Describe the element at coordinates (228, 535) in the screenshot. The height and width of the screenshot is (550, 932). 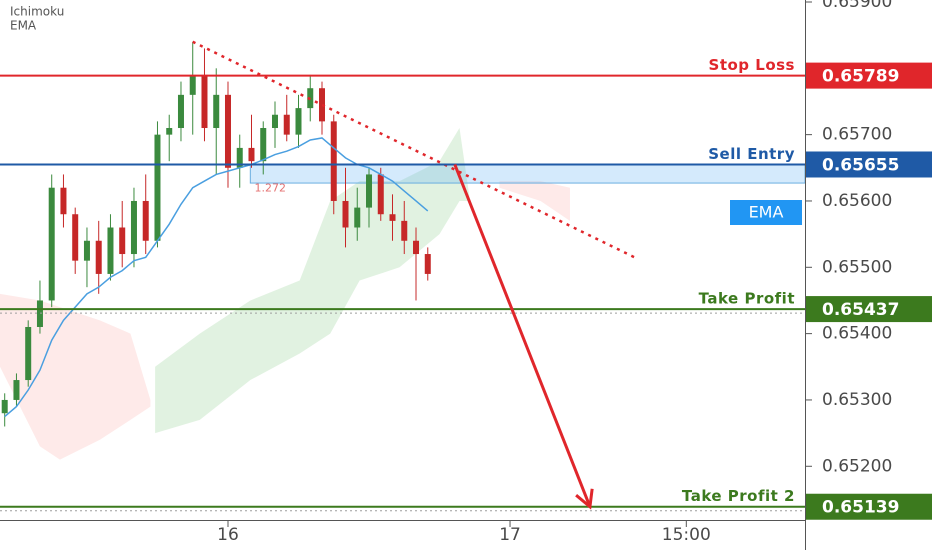
I see `x-tick-label: 16` at that location.